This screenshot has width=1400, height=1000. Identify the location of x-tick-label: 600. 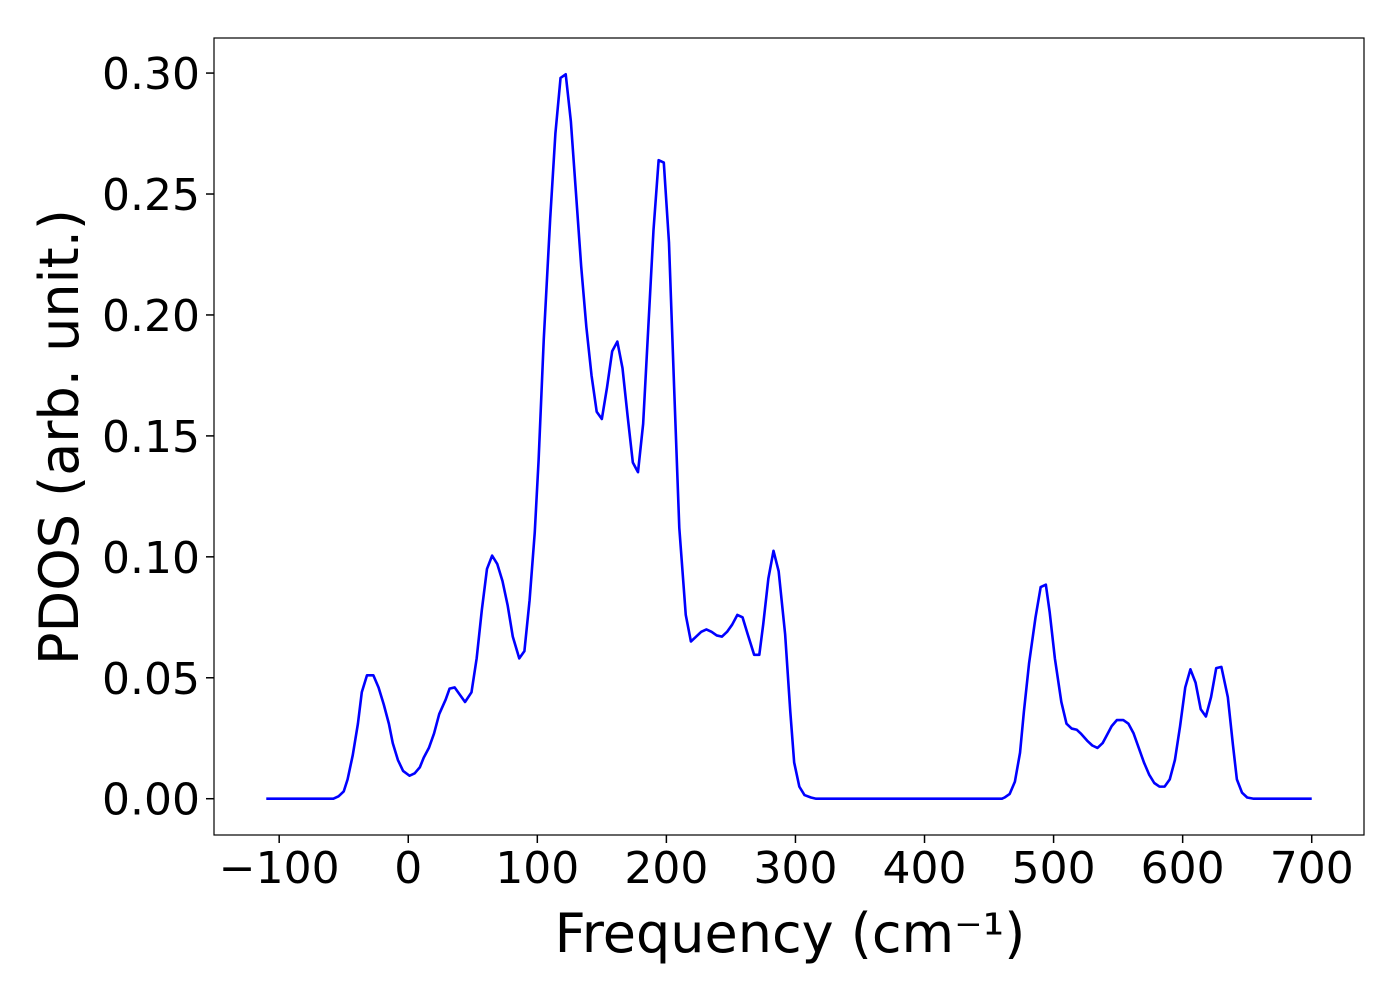
(1183, 868).